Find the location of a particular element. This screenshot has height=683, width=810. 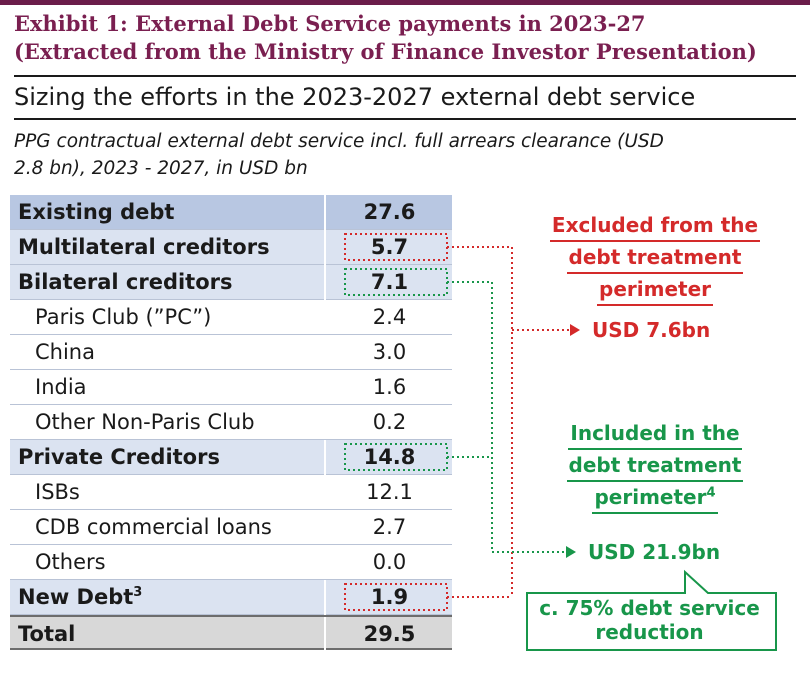

row-label-text: Other Non-Paris Club is located at coordinates (145, 422).